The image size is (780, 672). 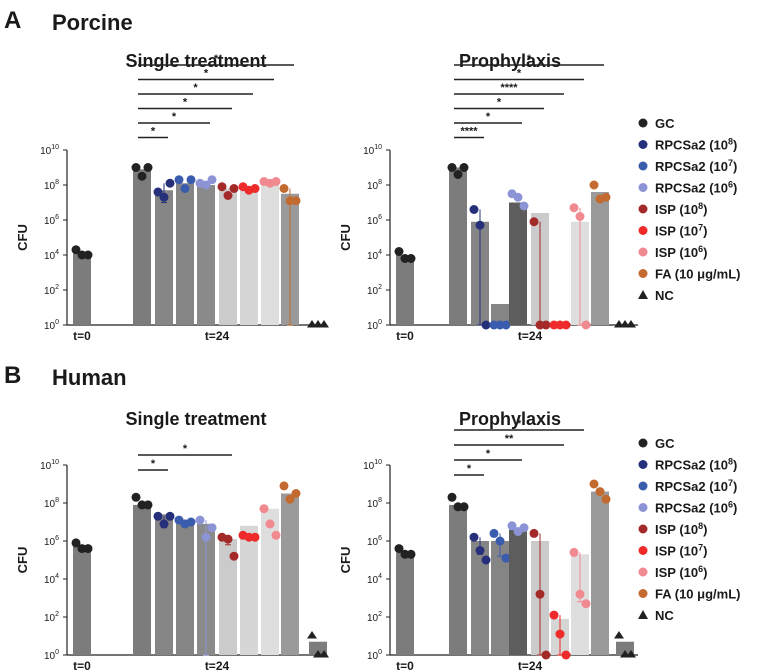 I want to click on sig-label-2: **, so click(x=509, y=439).